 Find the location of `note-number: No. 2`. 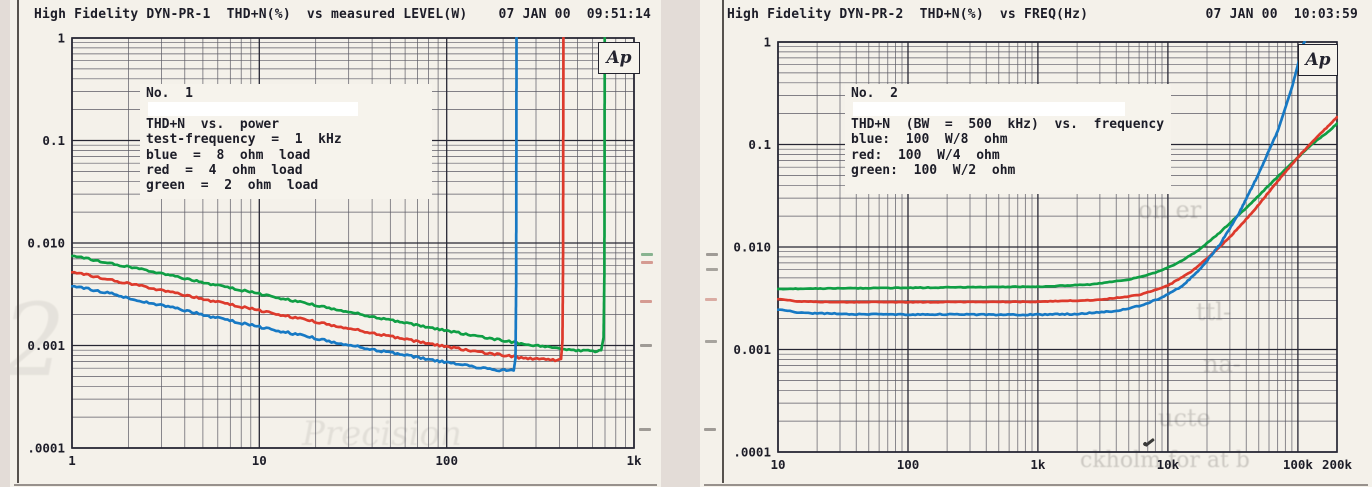

note-number: No. 2 is located at coordinates (874, 93).